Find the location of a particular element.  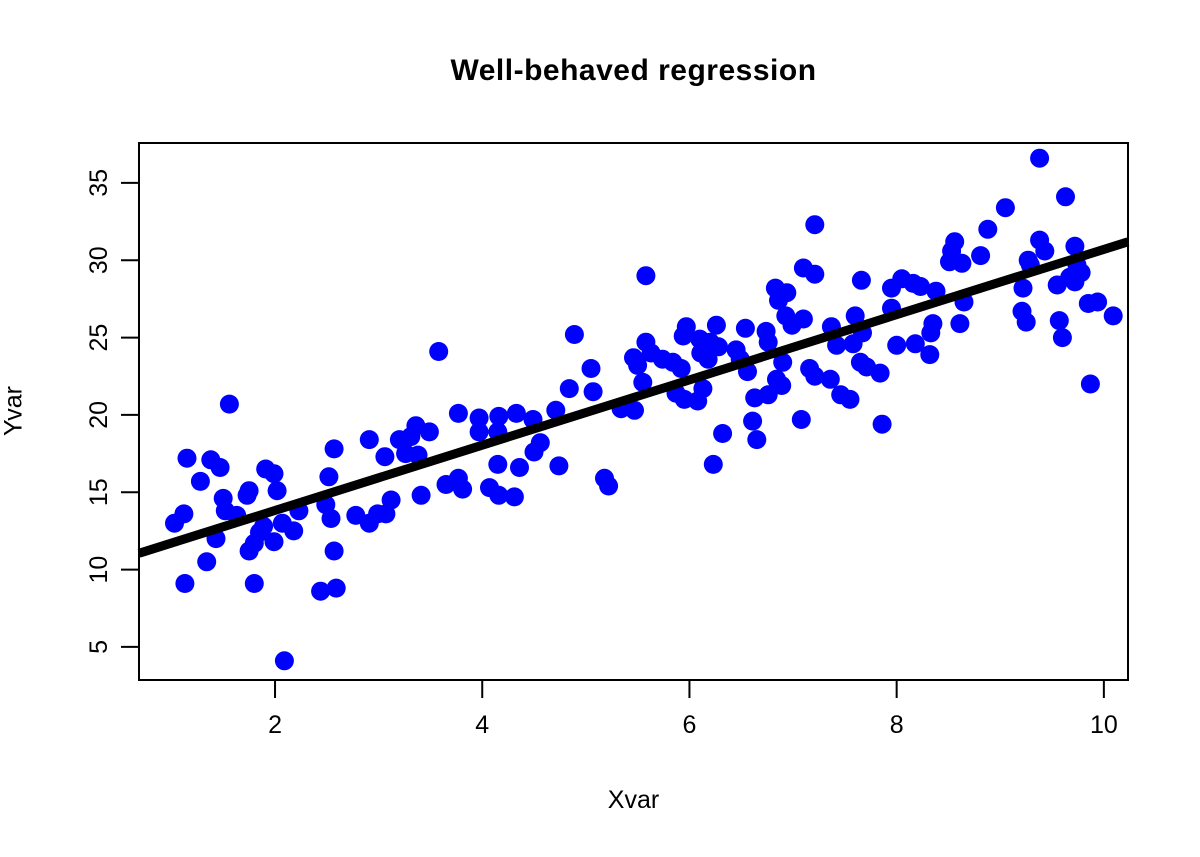

y-tick-label: 10 is located at coordinates (99, 570).